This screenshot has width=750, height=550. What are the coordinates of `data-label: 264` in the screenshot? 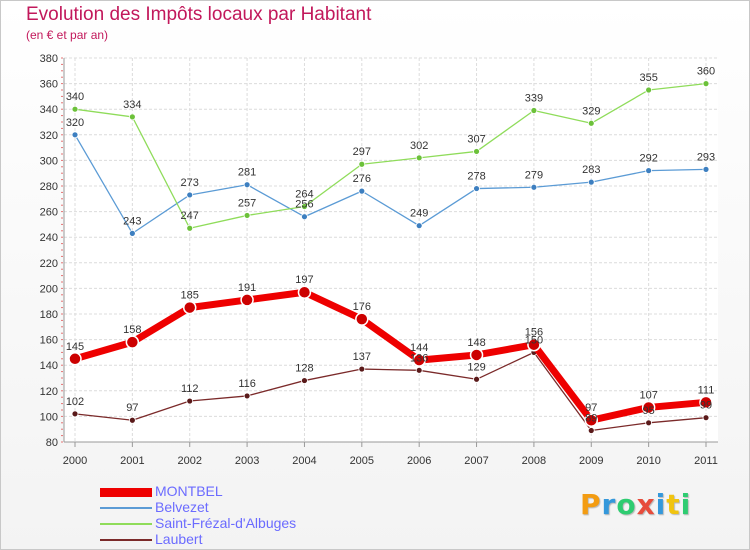 It's located at (304, 194).